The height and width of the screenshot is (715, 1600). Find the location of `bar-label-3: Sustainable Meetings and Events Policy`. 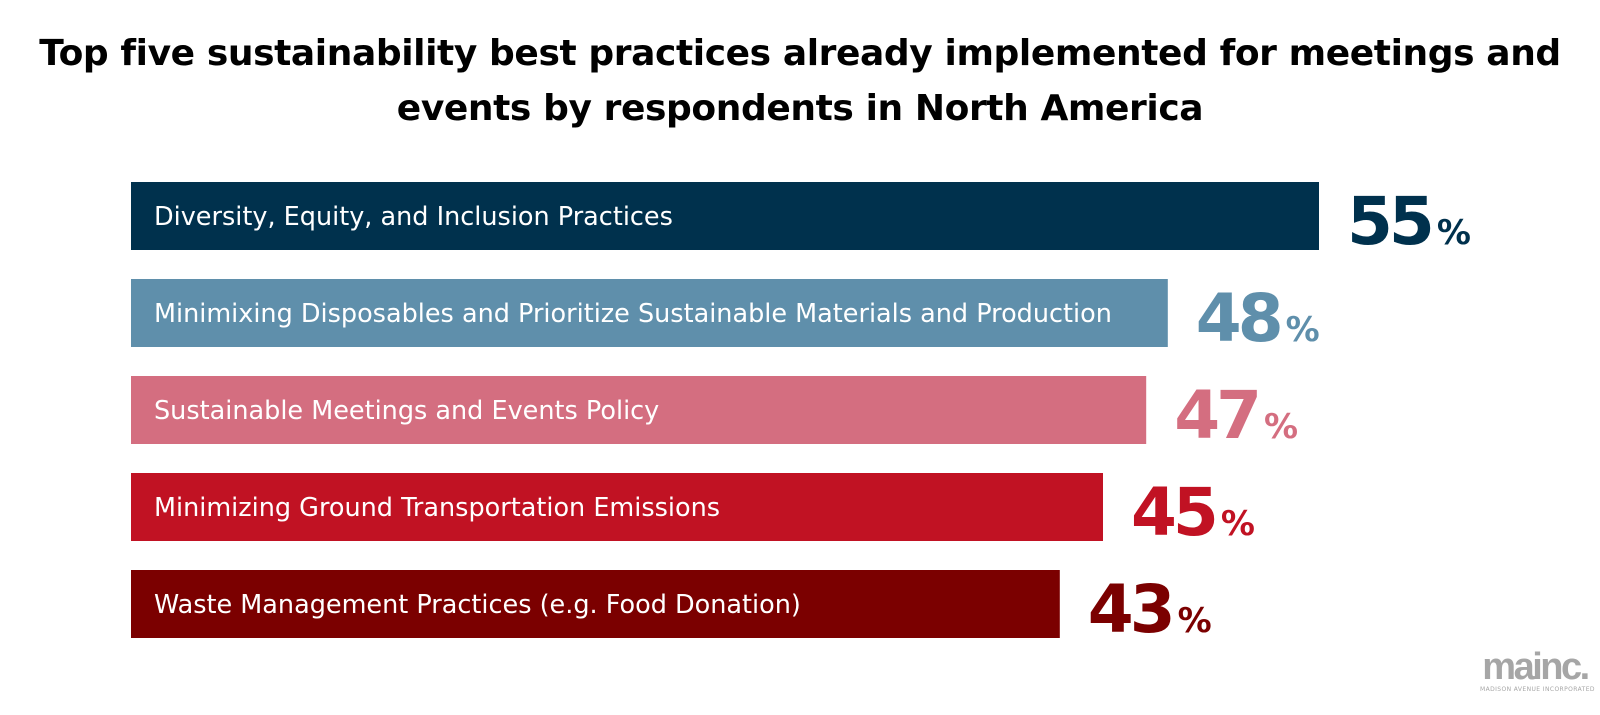

bar-label-3: Sustainable Meetings and Events Policy is located at coordinates (406, 411).